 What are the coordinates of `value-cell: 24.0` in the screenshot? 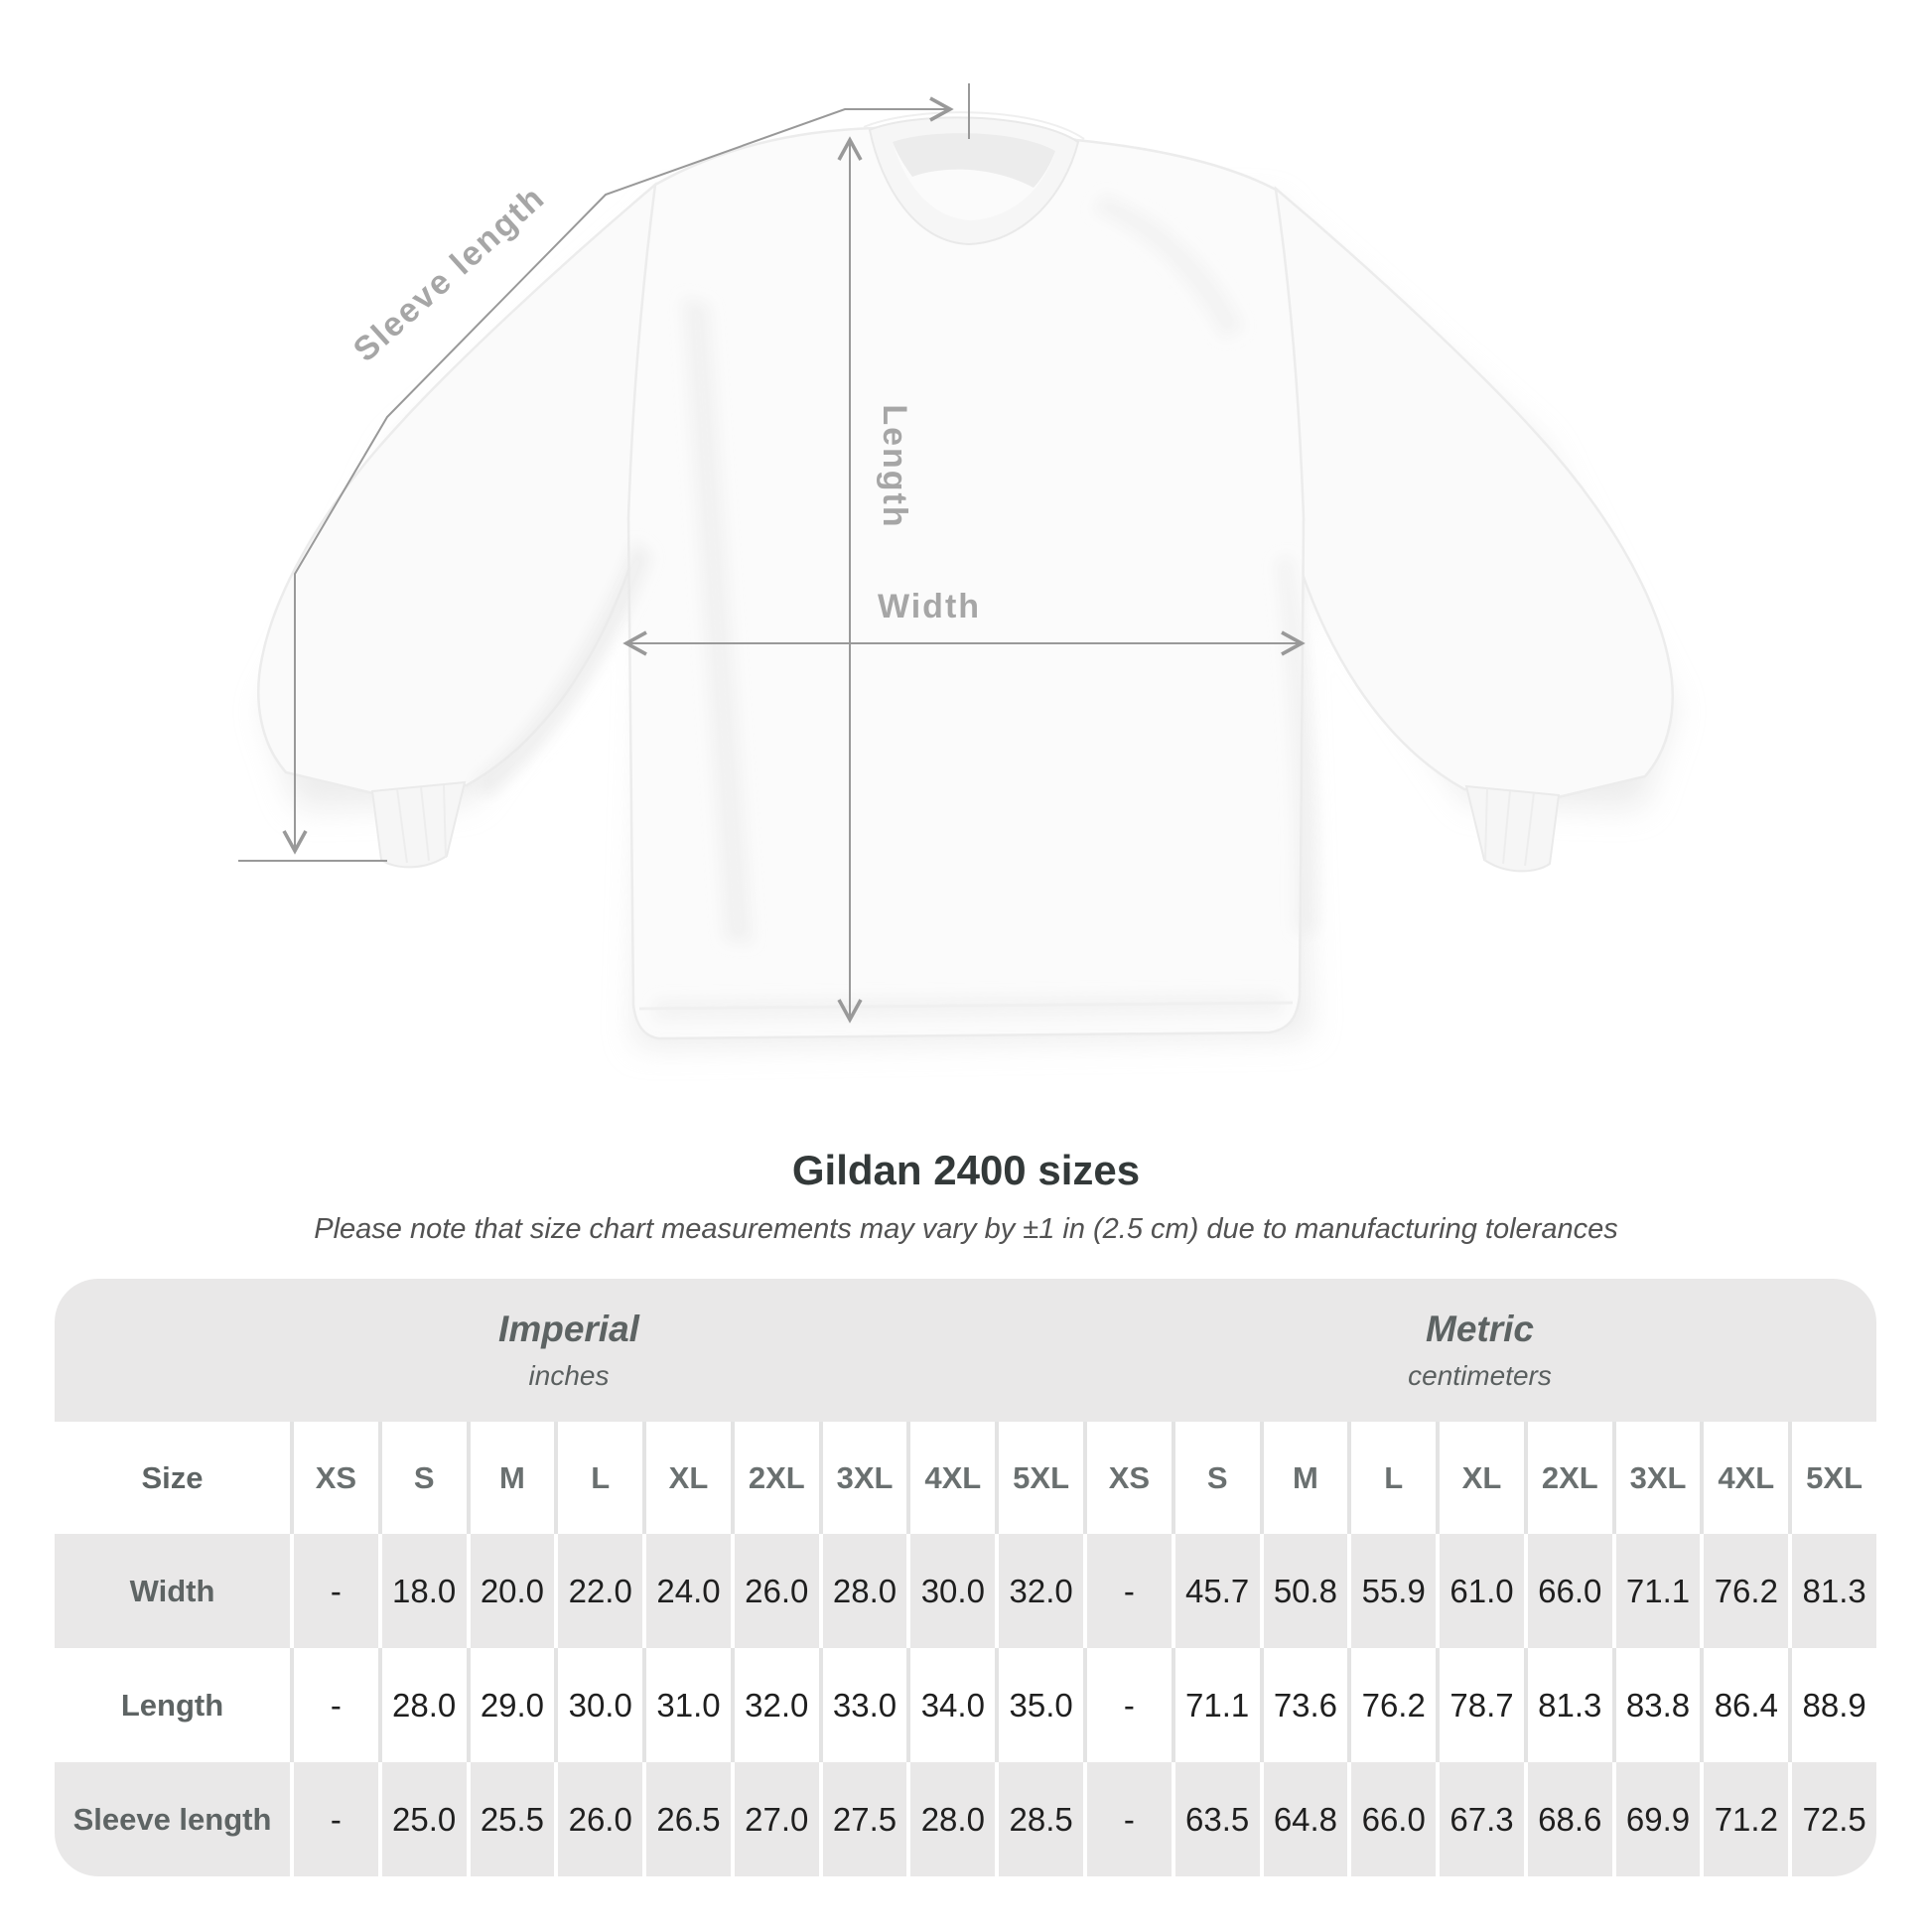 It's located at (687, 1591).